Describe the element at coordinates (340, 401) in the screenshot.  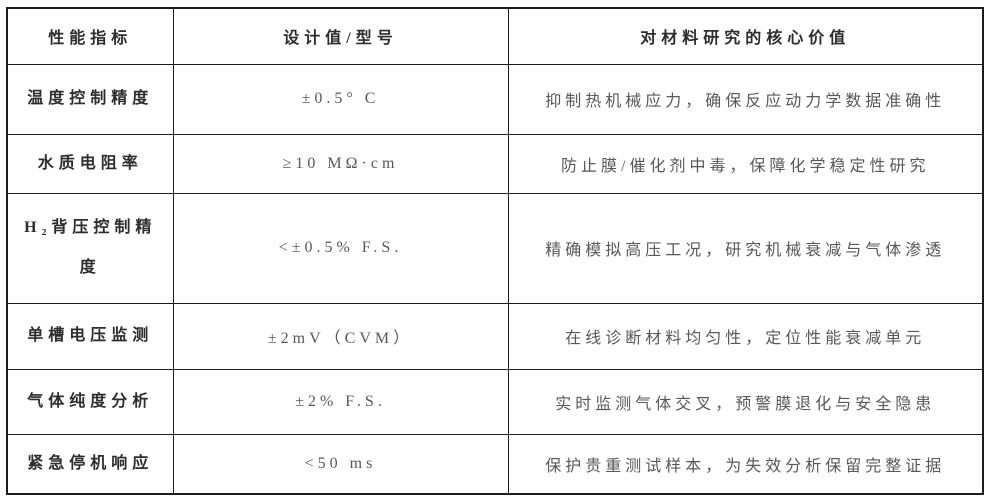
I see `value-cell: ±2% F.S.` at that location.